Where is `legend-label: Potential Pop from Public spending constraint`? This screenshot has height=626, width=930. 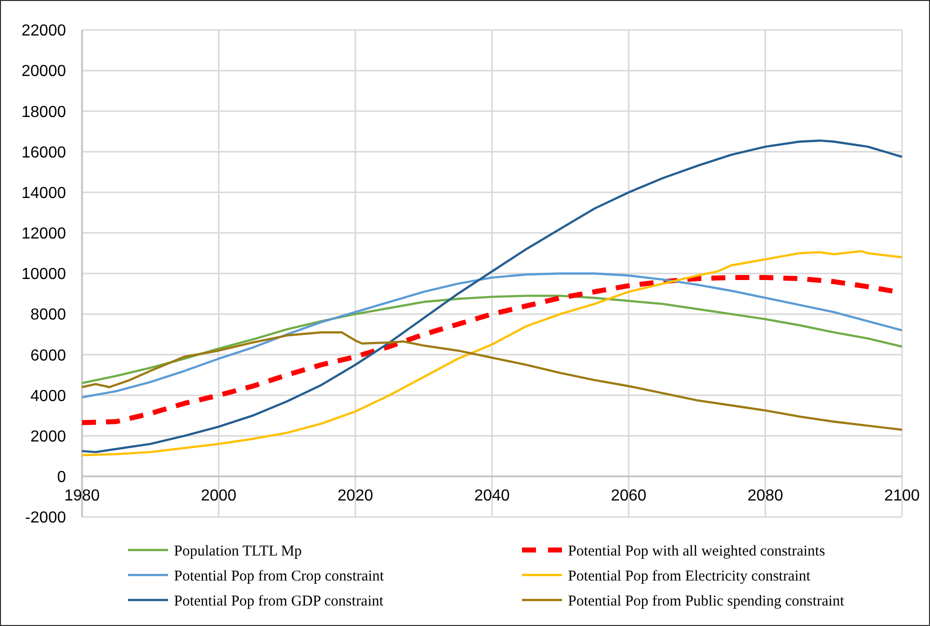 legend-label: Potential Pop from Public spending constraint is located at coordinates (707, 601).